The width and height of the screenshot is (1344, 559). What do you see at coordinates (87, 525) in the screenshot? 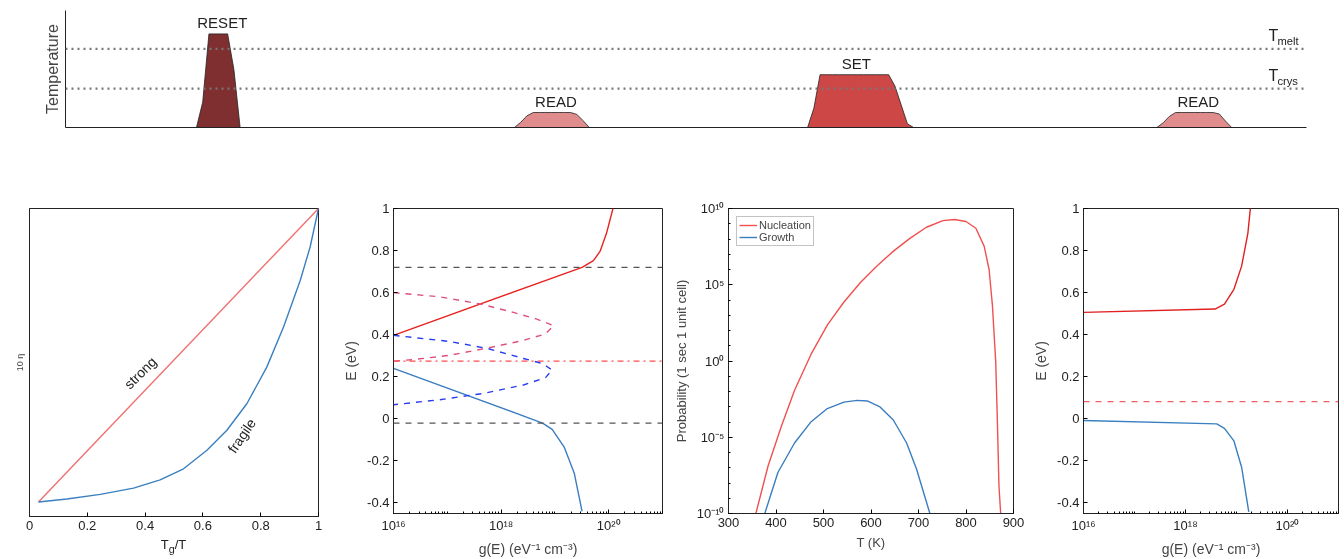
I see `x-tick-label: 0.2` at bounding box center [87, 525].